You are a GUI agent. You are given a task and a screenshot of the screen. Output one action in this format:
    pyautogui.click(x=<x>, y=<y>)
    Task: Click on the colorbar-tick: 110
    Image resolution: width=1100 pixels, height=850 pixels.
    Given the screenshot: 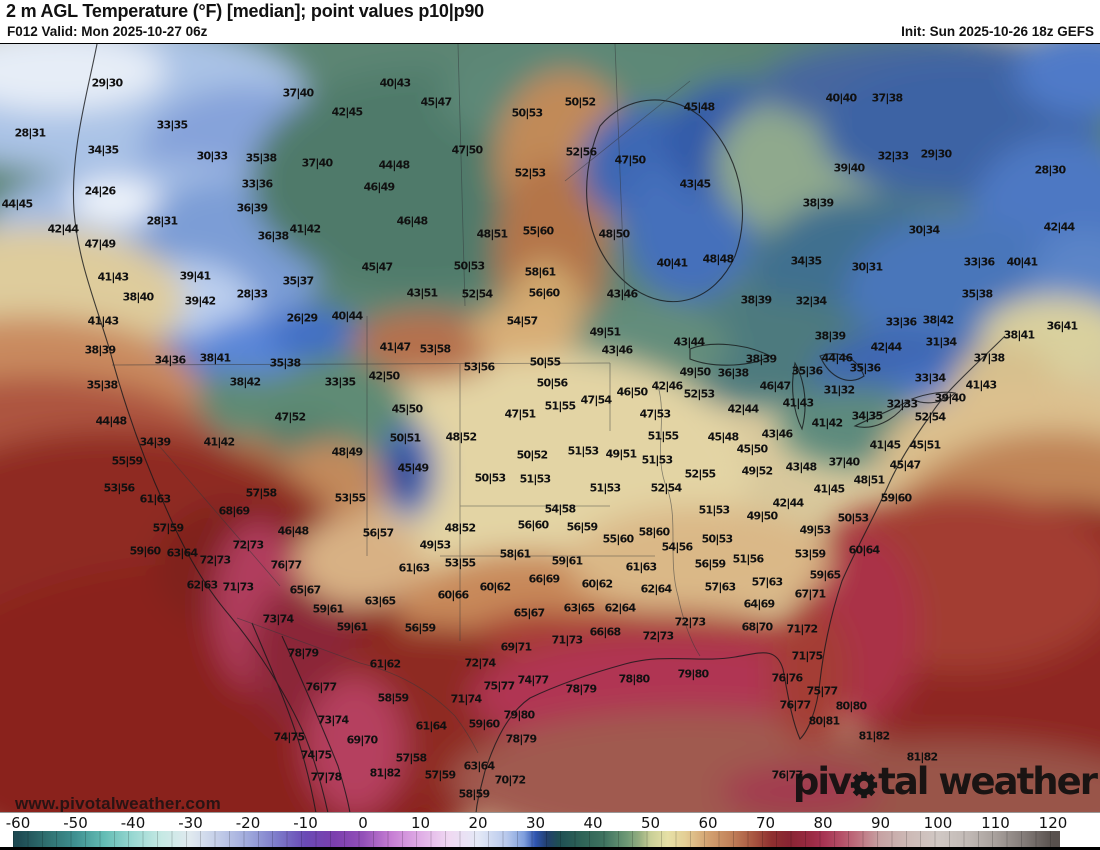 What is the action you would take?
    pyautogui.click(x=995, y=823)
    